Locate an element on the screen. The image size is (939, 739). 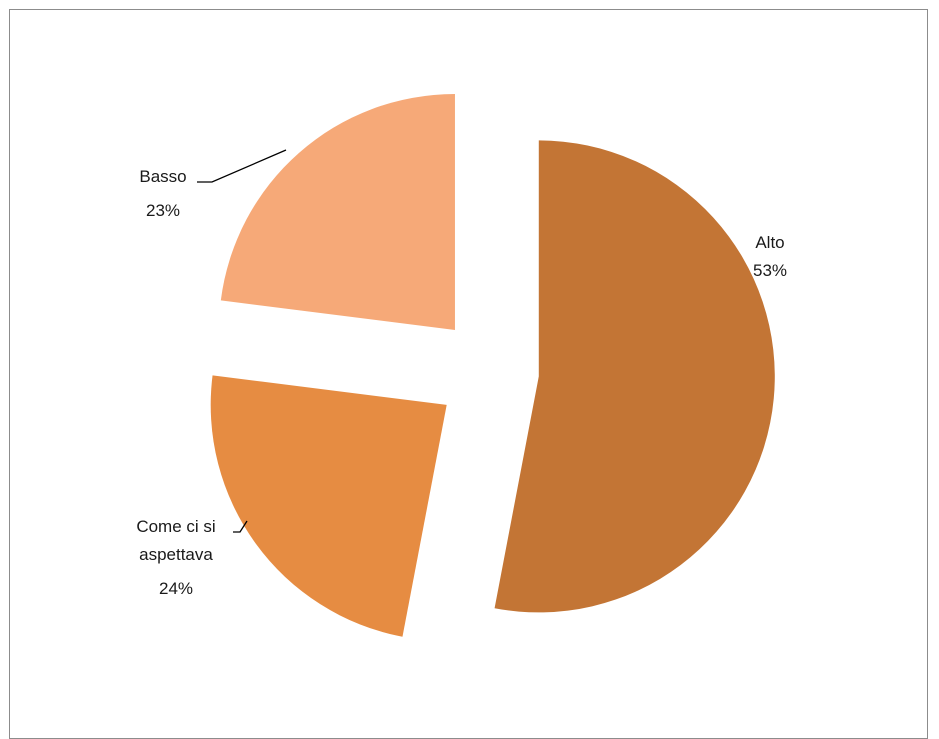
data-label-percent: 53% is located at coordinates (770, 270).